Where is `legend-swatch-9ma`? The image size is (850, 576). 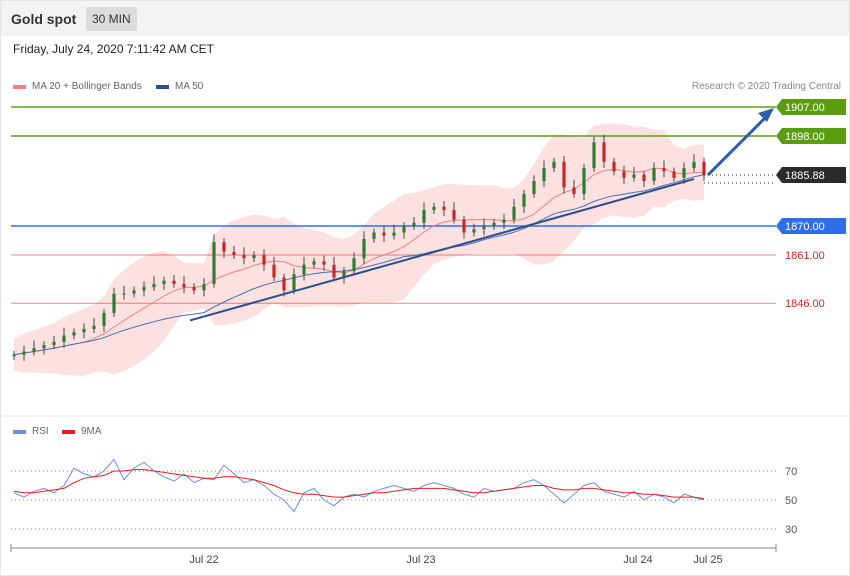 legend-swatch-9ma is located at coordinates (68, 431).